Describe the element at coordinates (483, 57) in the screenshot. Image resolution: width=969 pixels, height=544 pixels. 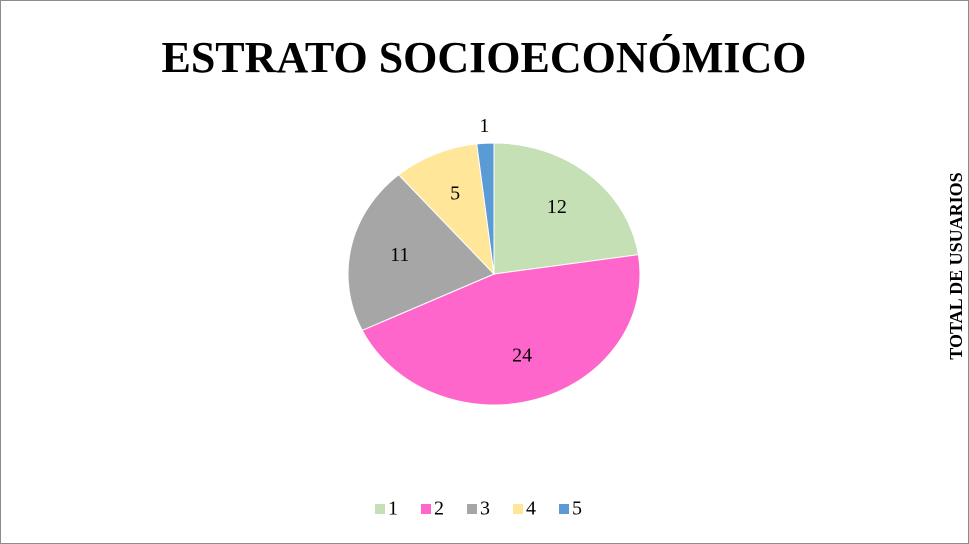
I see `chart-title: ESTRATO SOCIOECONÓMICO` at that location.